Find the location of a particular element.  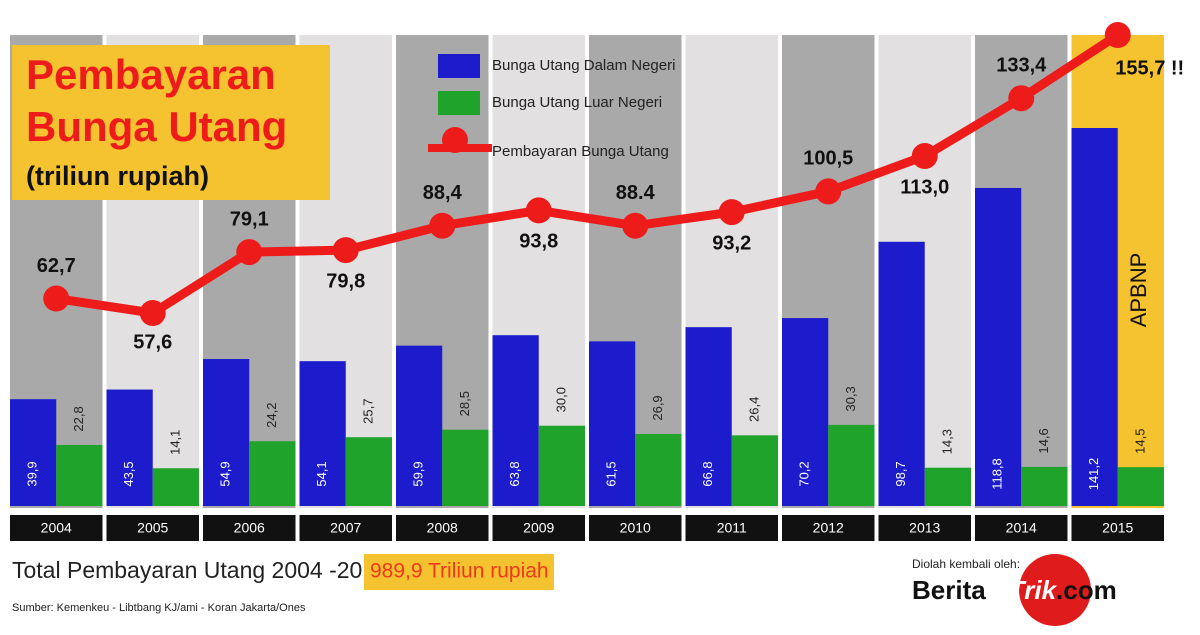

x-tick-label: 2007 is located at coordinates (345, 528).